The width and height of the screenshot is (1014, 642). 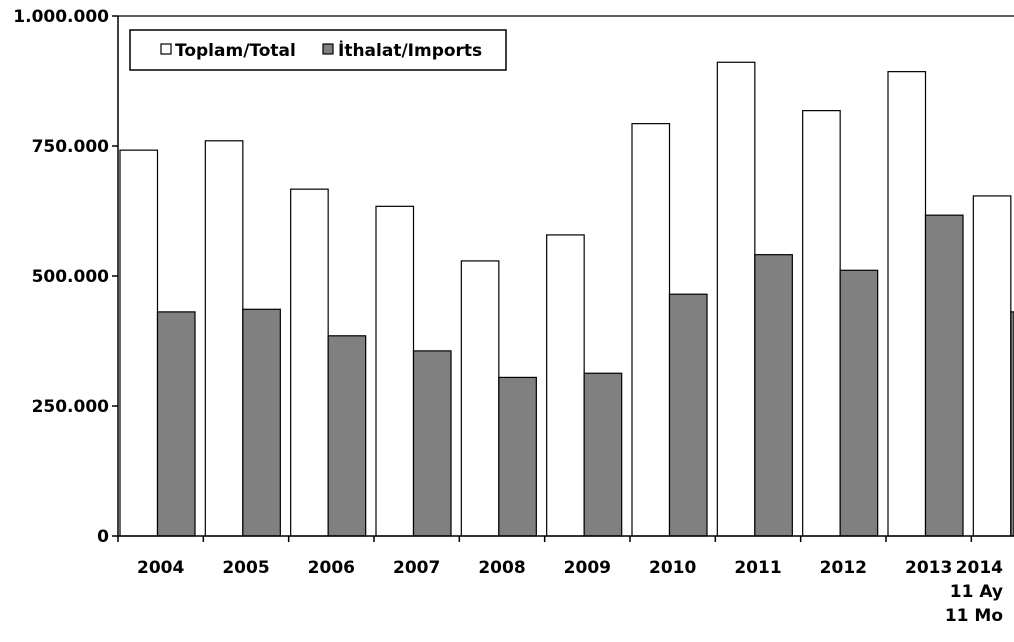 I want to click on bar-imports-2013, so click(x=944, y=375).